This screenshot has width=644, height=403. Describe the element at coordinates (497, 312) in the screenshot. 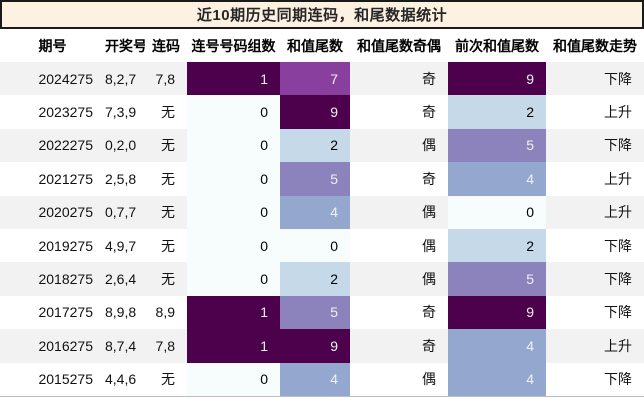

I see `cell-prev-tail: 9` at that location.